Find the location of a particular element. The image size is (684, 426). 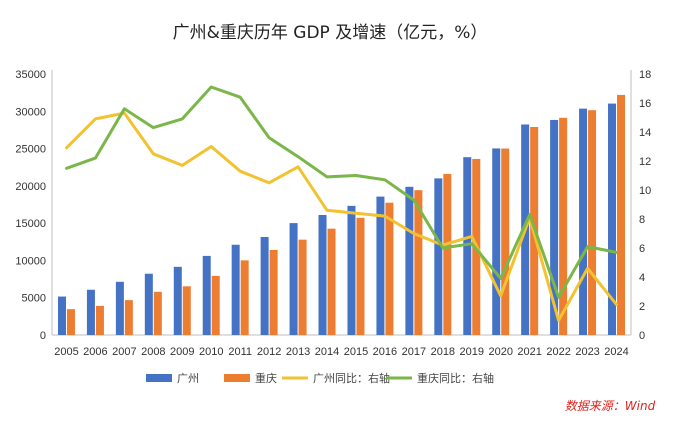

x-tick-label: 2017 is located at coordinates (414, 352).